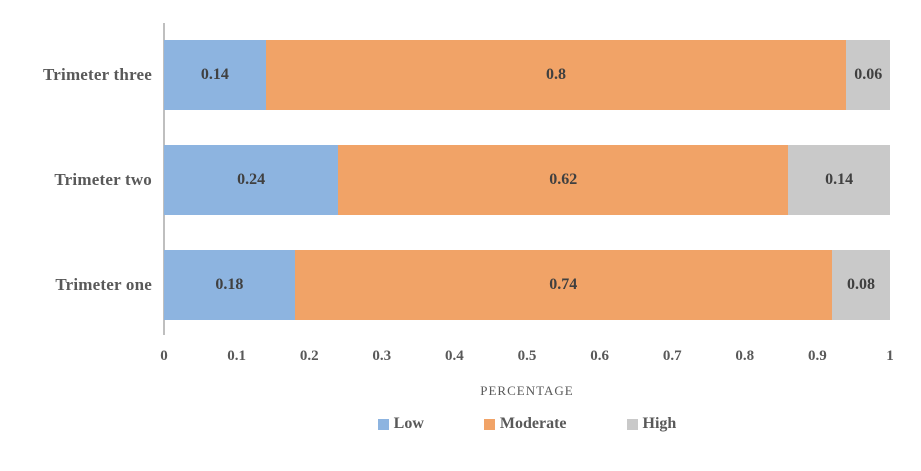  I want to click on bar-value-label: 0.24, so click(251, 179).